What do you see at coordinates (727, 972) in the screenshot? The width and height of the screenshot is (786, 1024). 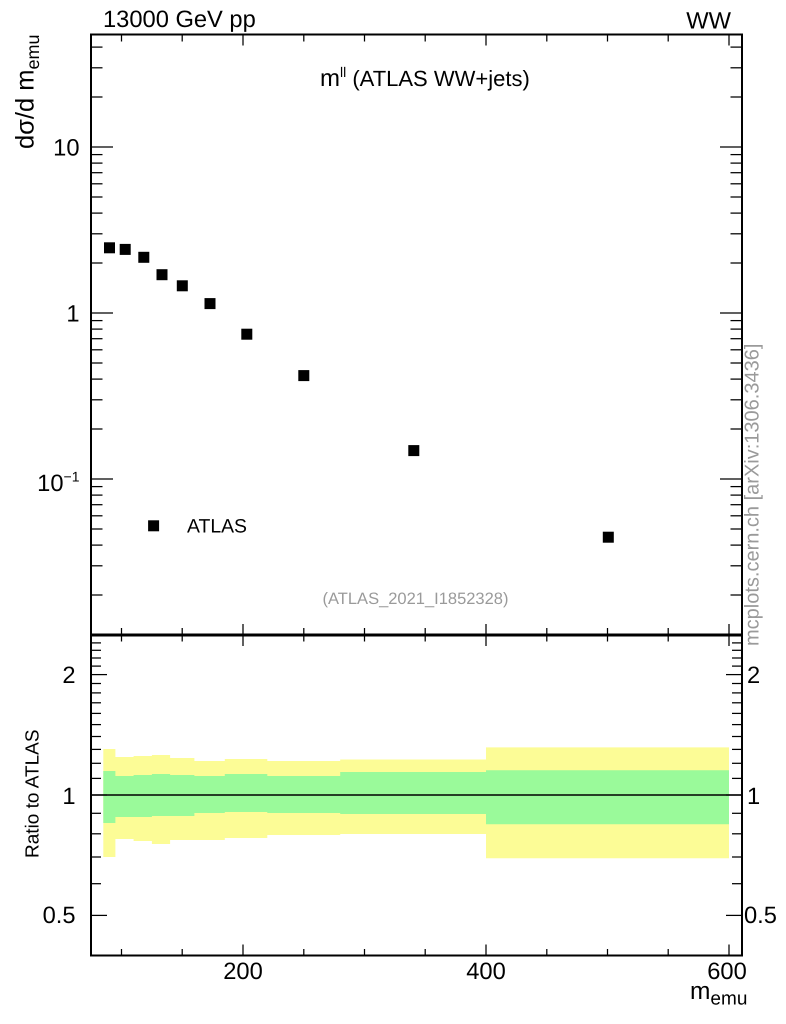 I see `svg-text: 600` at bounding box center [727, 972].